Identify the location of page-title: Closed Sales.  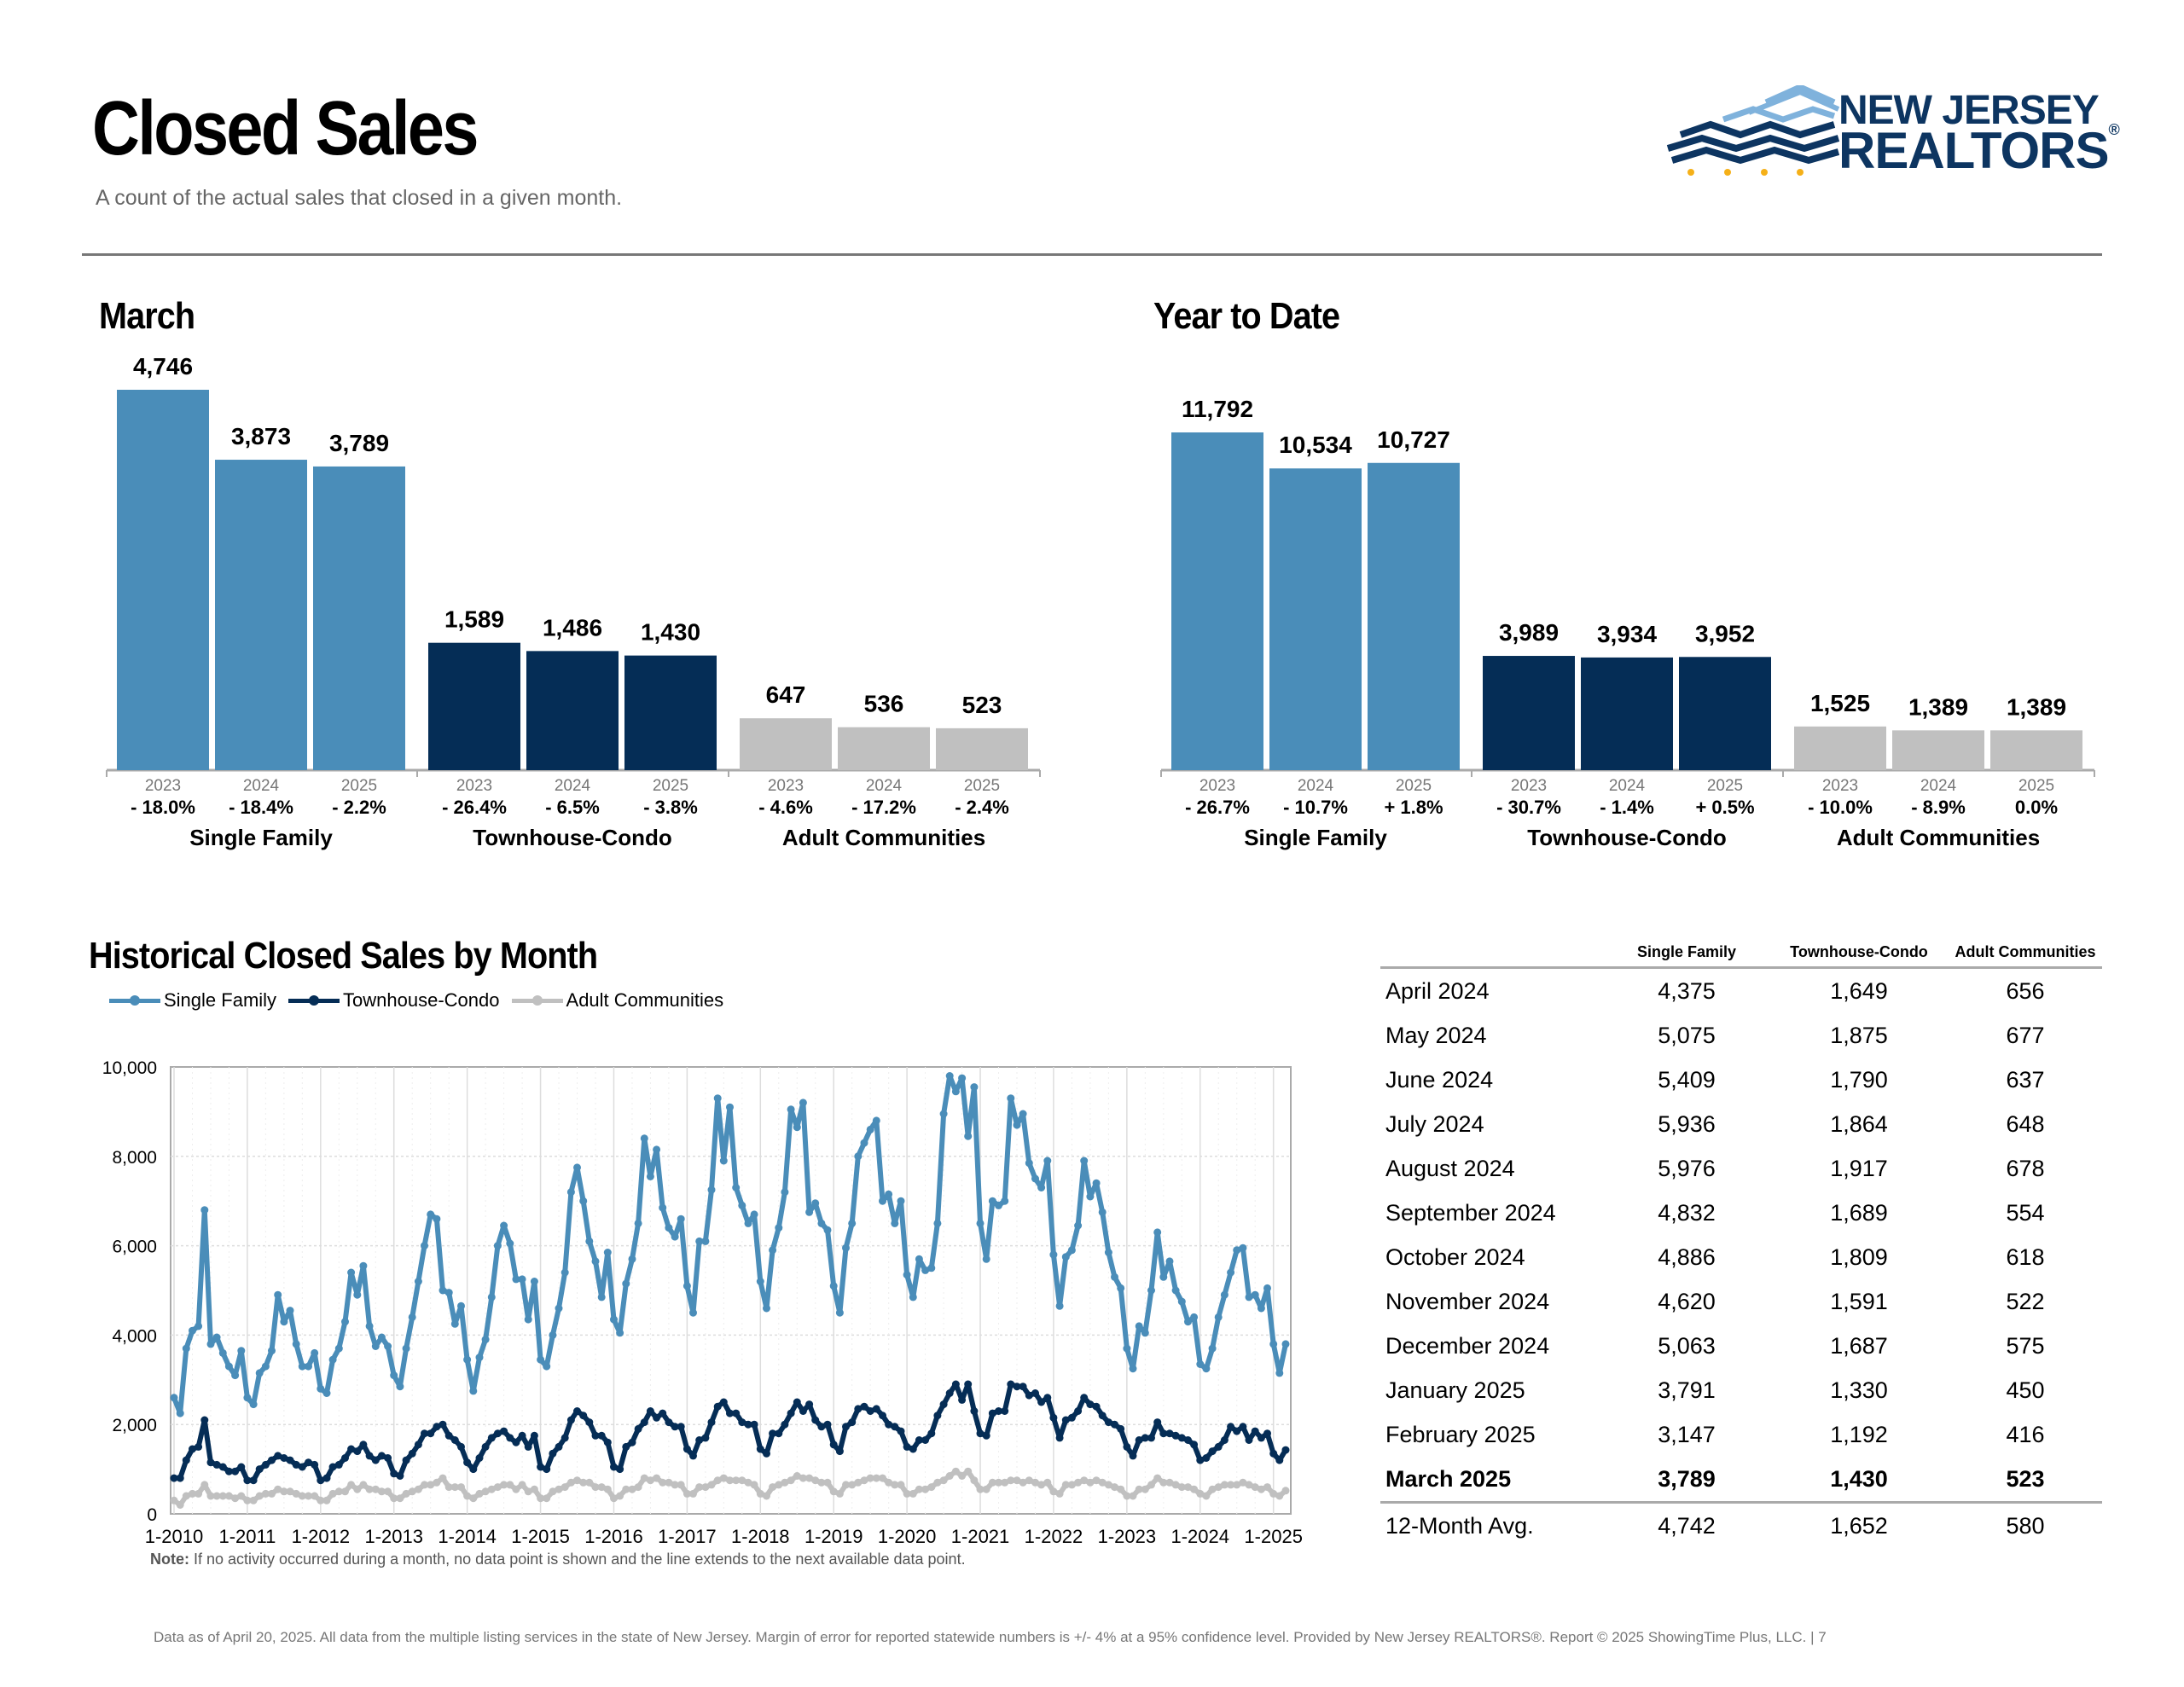
(285, 129).